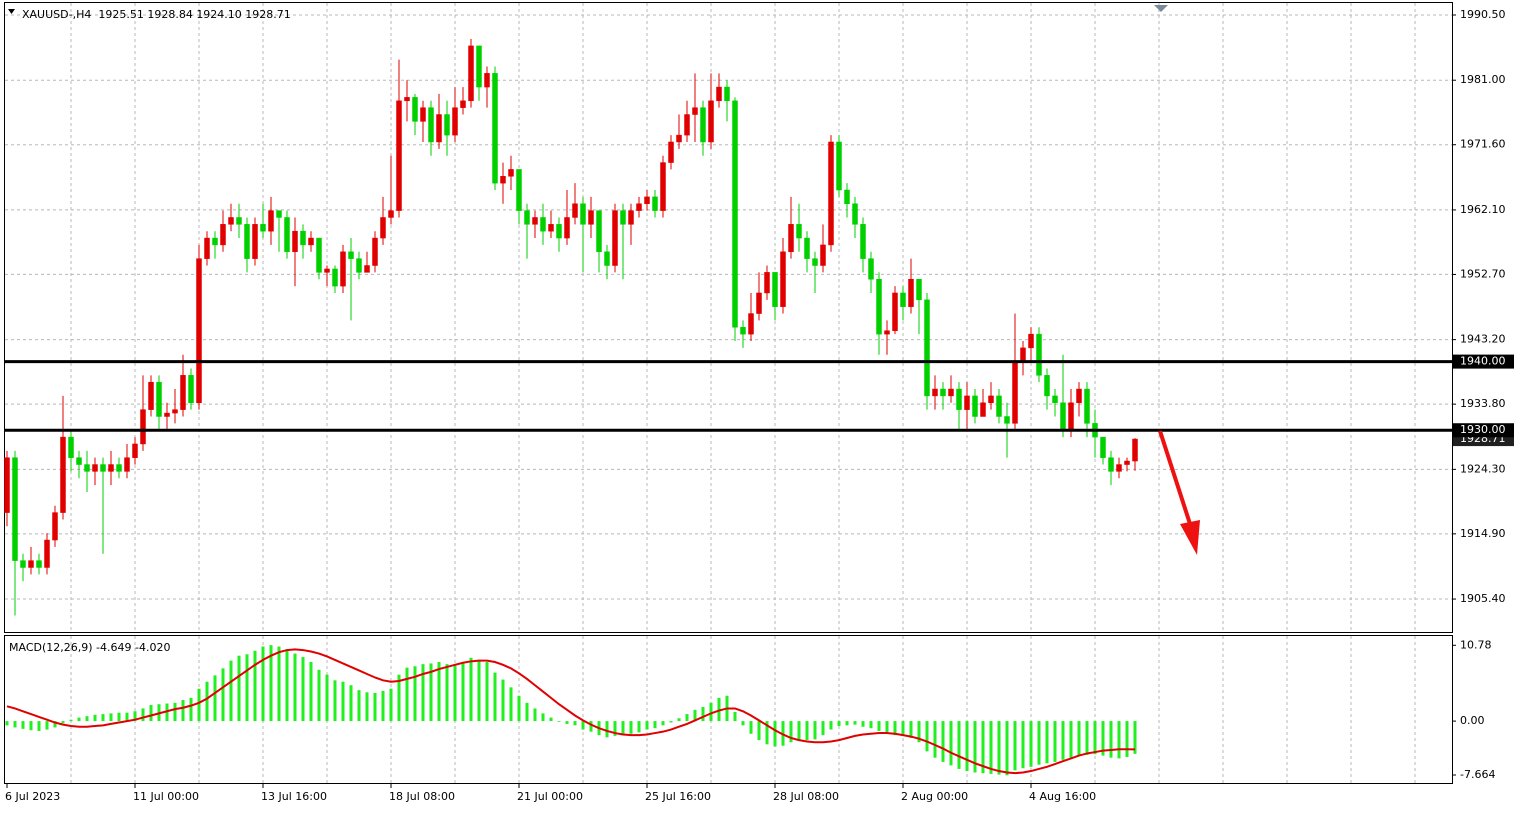 The height and width of the screenshot is (813, 1526). I want to click on y-tick-label: 1981.00, so click(1483, 79).